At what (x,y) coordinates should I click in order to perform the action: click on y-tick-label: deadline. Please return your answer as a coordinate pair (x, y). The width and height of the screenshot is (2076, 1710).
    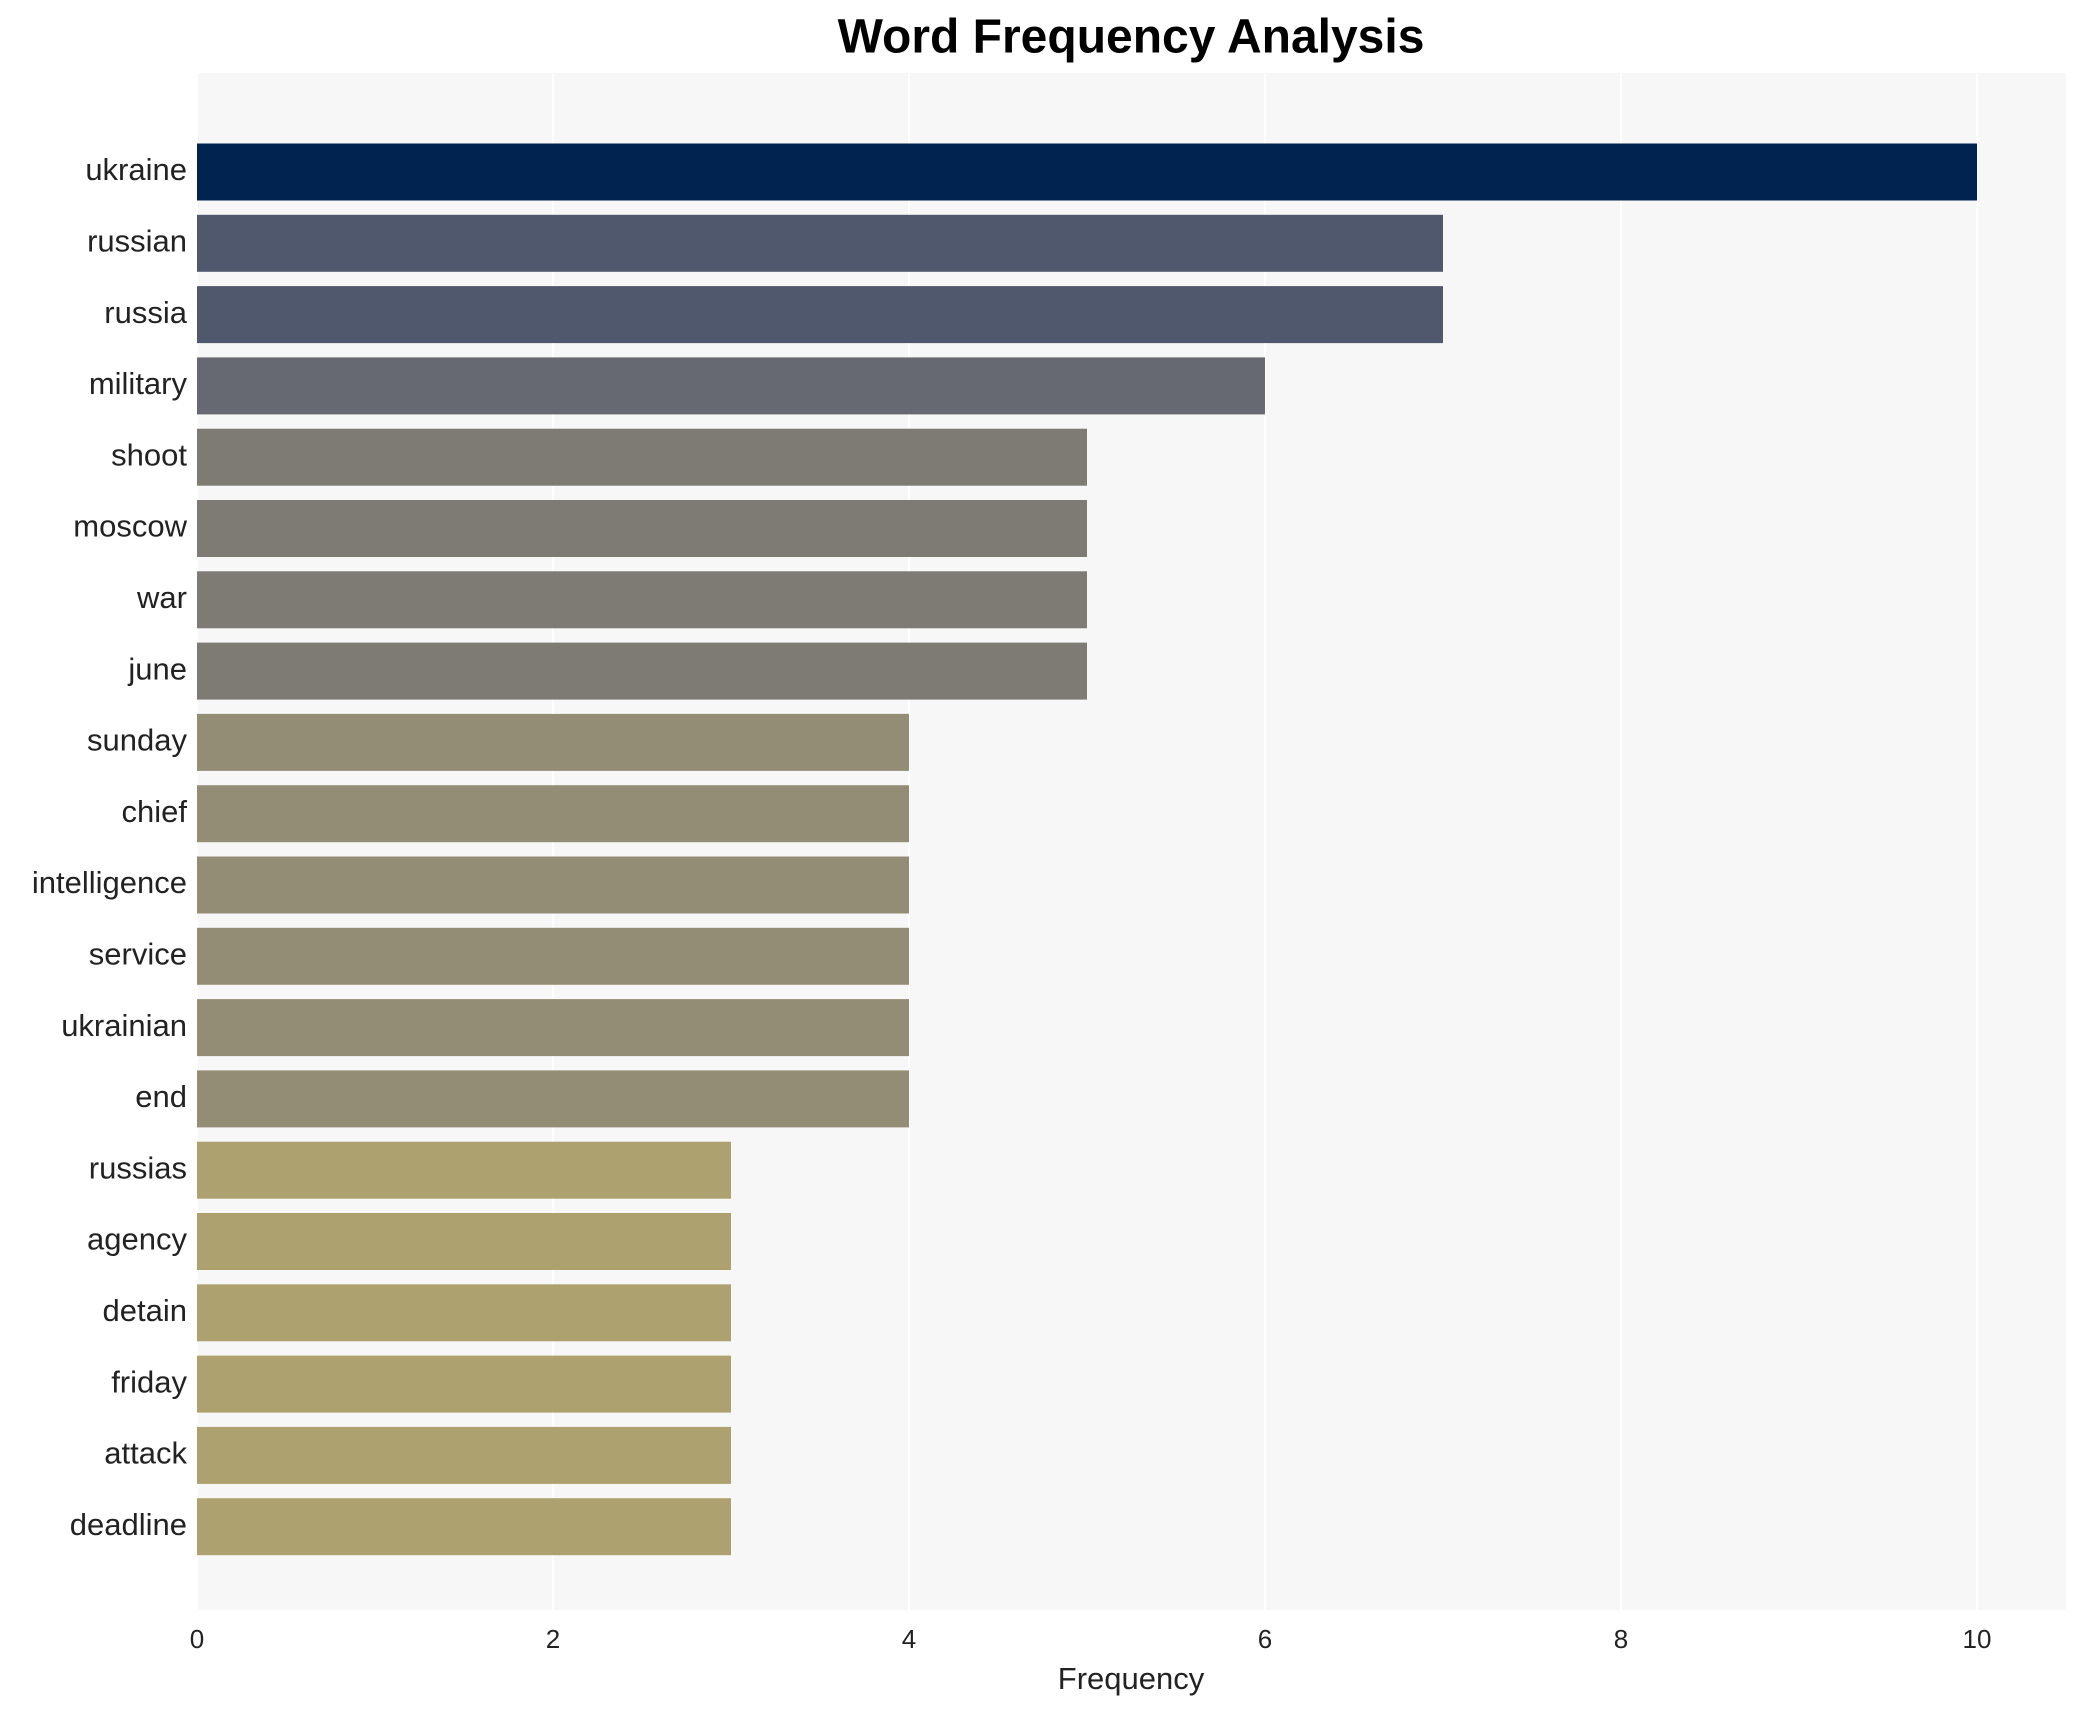
    Looking at the image, I should click on (128, 1524).